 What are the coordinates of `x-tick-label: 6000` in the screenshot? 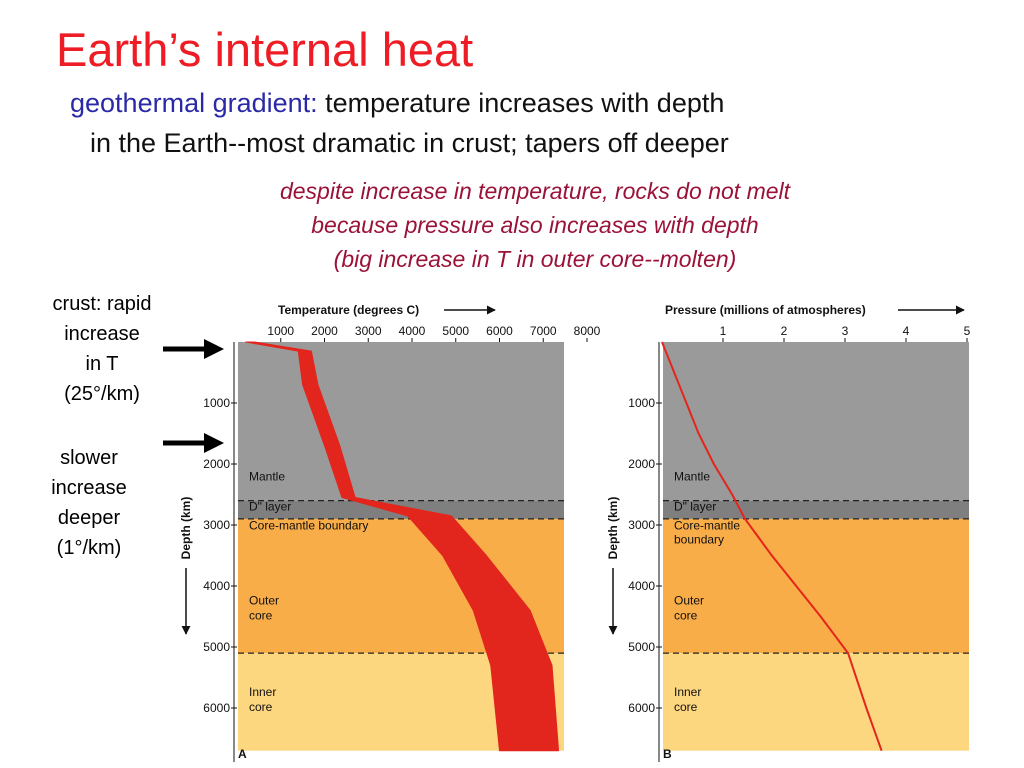 It's located at (499, 331).